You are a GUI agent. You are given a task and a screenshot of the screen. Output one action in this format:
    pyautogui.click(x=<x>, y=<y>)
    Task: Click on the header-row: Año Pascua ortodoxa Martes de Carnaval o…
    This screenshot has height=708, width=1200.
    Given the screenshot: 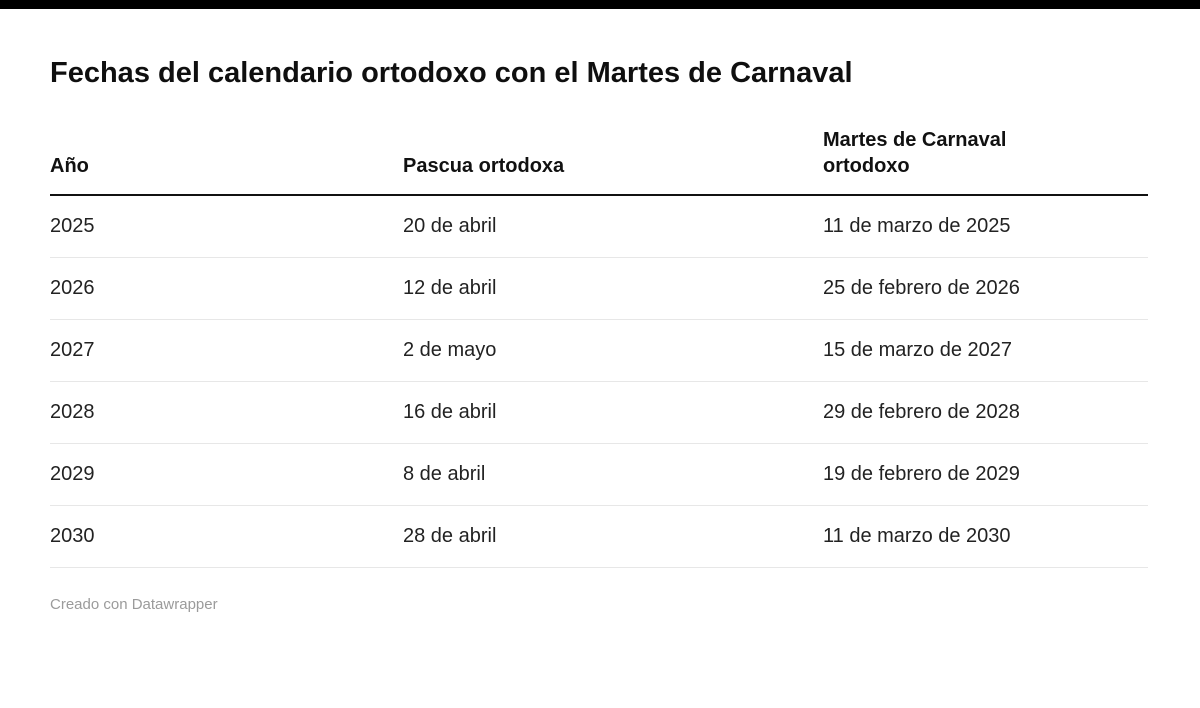 What is the action you would take?
    pyautogui.click(x=599, y=161)
    